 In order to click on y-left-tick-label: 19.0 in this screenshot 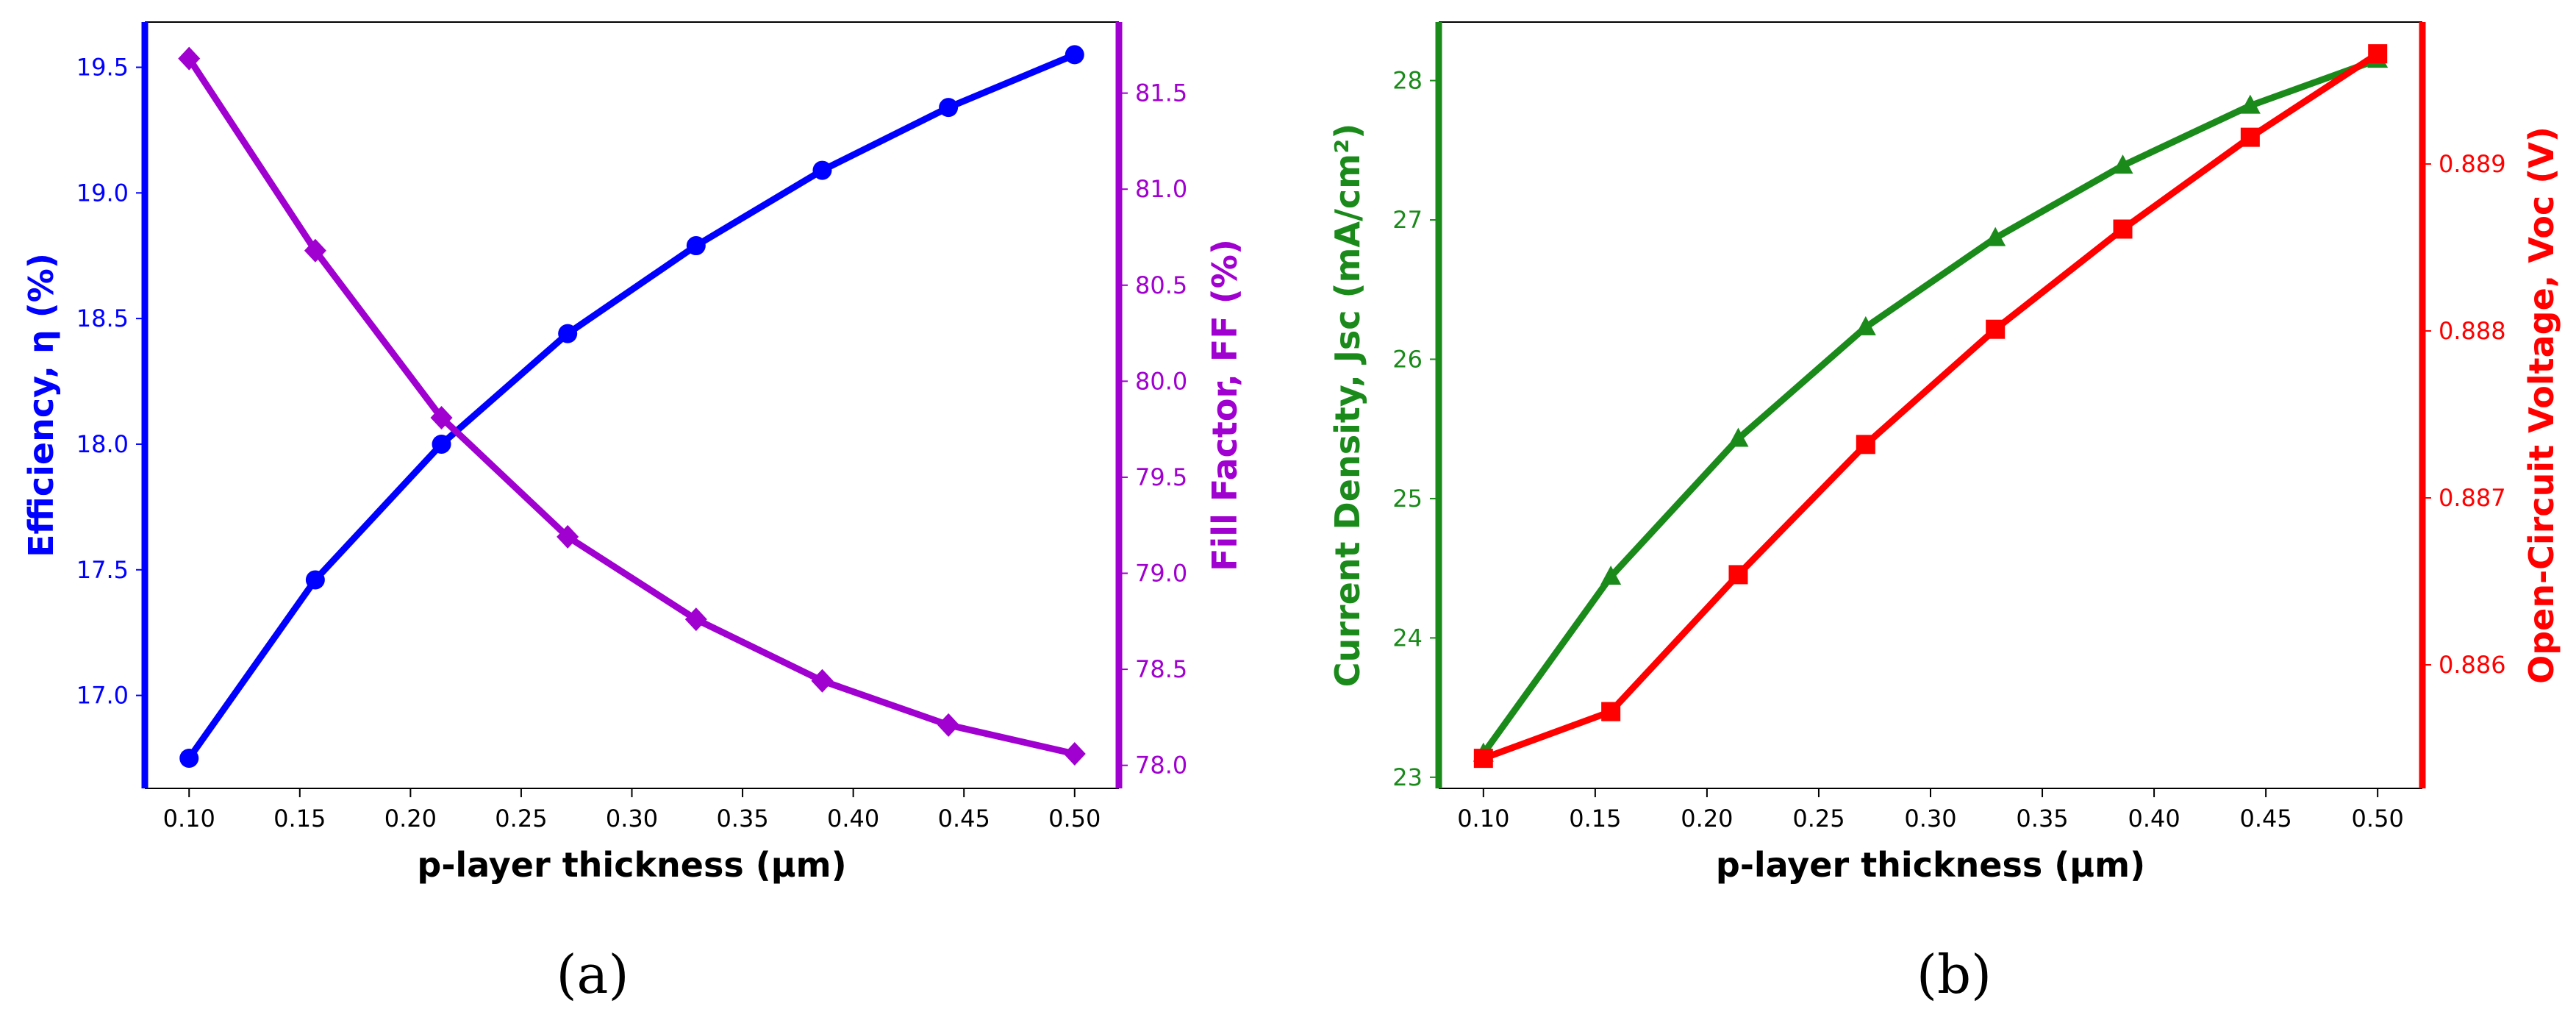, I will do `click(103, 193)`.